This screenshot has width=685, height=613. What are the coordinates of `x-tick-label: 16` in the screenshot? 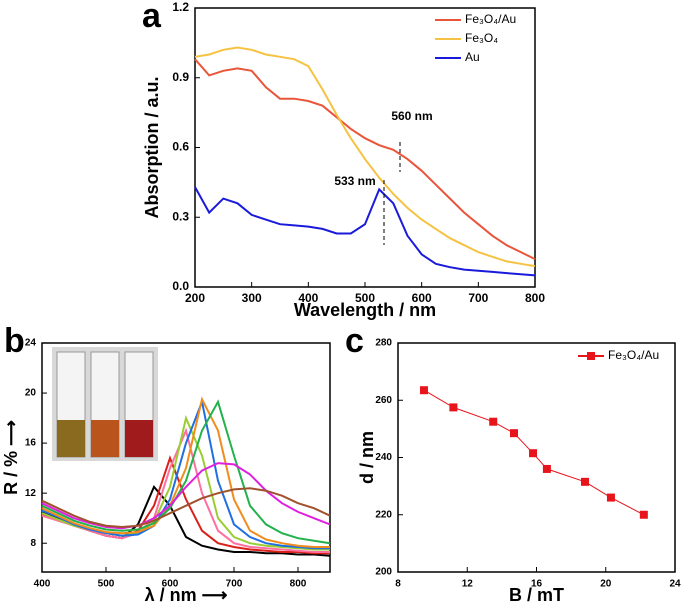 It's located at (537, 584).